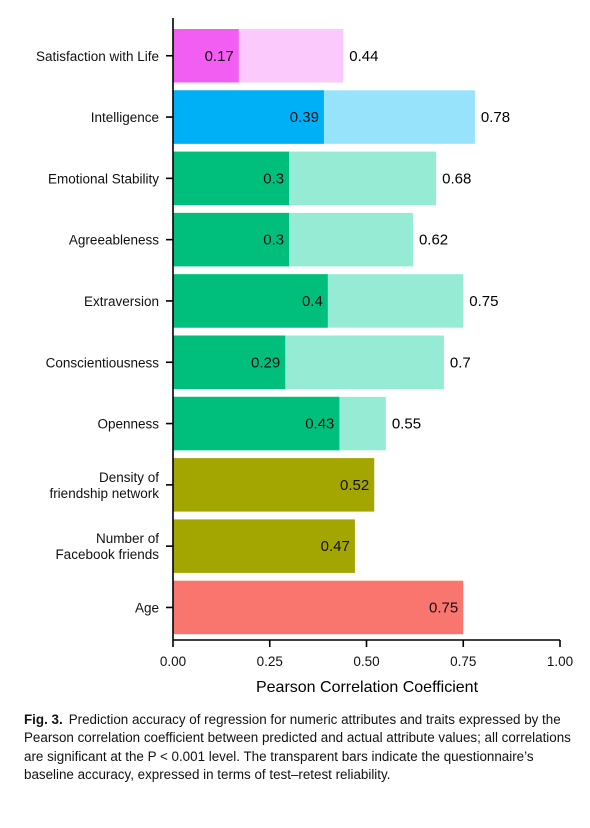  Describe the element at coordinates (406, 424) in the screenshot. I see `baseline-value-label: 0.55` at that location.